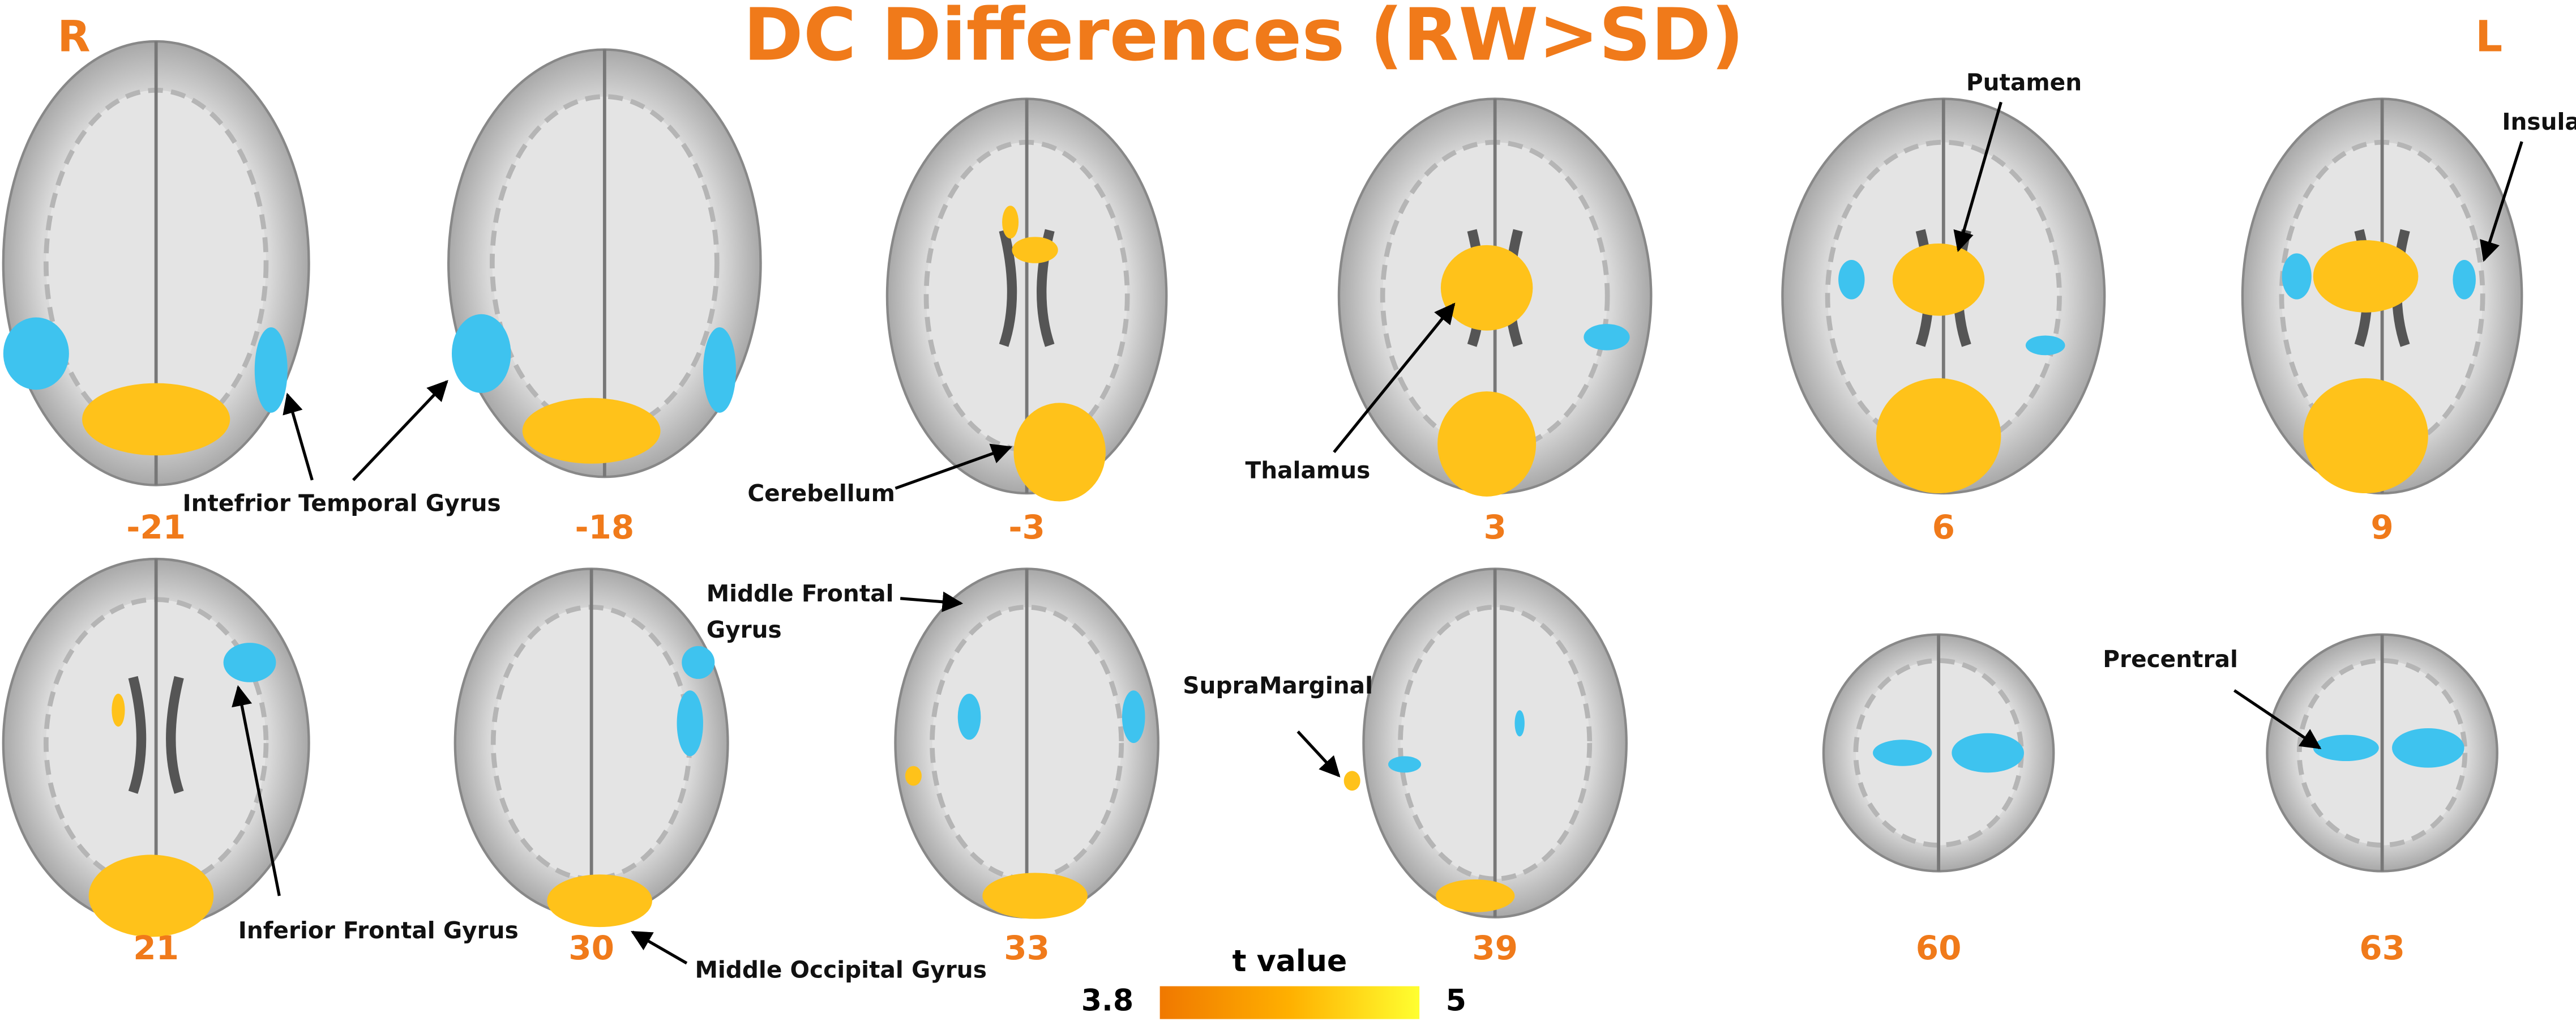  Describe the element at coordinates (2381, 527) in the screenshot. I see `slice-label: 9` at that location.